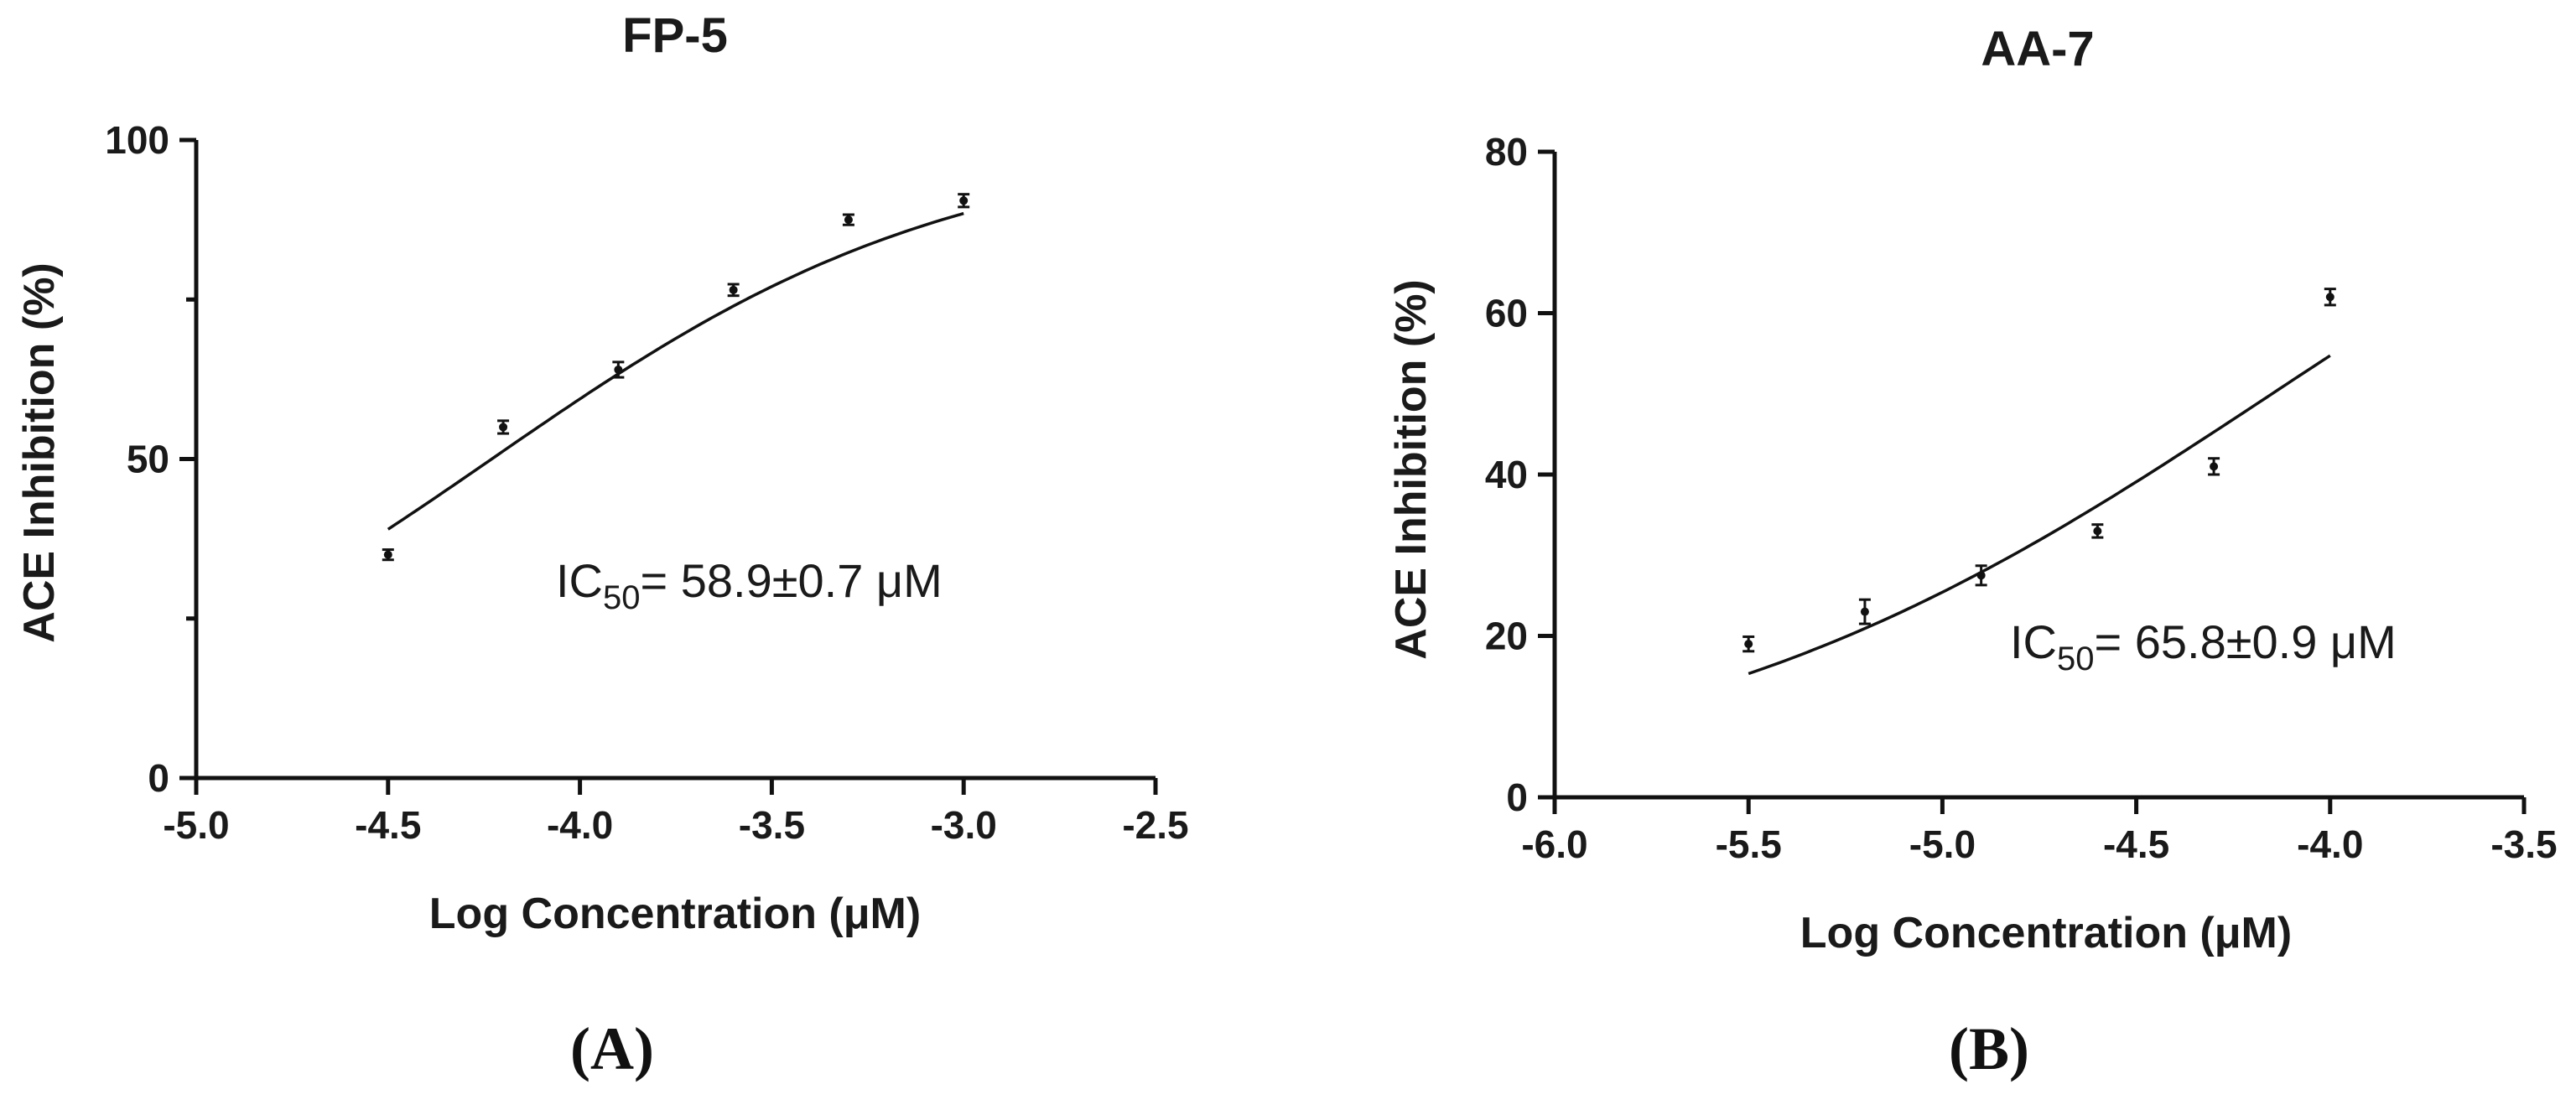  Describe the element at coordinates (964, 825) in the screenshot. I see `x-tick-label: -3.0` at that location.